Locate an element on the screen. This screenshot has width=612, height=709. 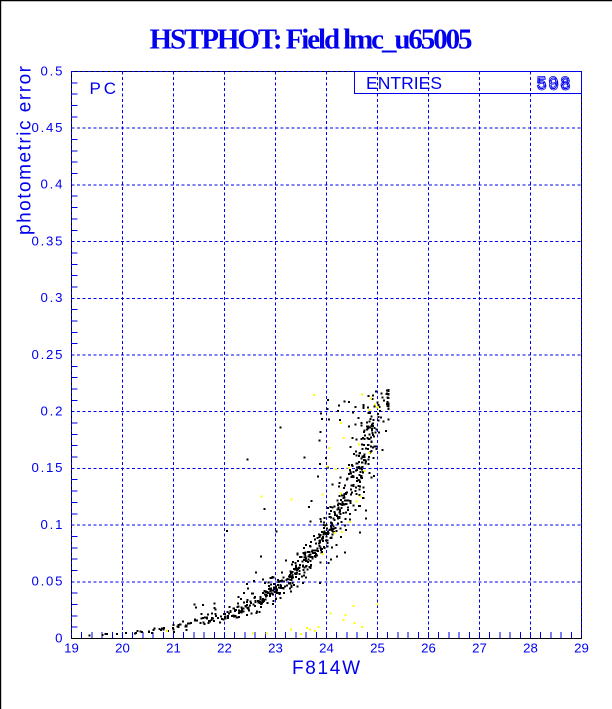
svg-text: 19 is located at coordinates (71, 648).